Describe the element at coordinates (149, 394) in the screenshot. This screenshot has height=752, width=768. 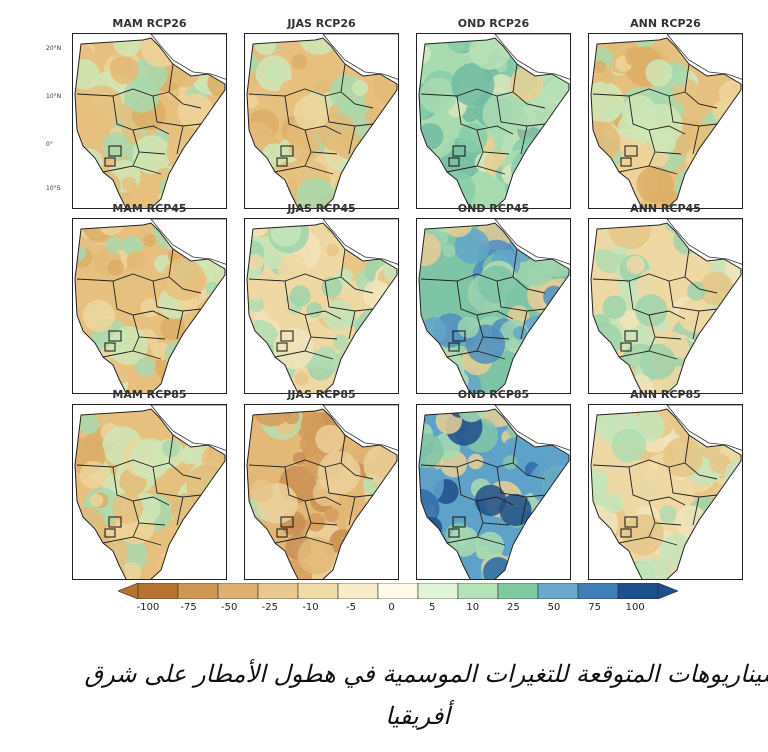
I see `panel-title: MAM RCP85` at that location.